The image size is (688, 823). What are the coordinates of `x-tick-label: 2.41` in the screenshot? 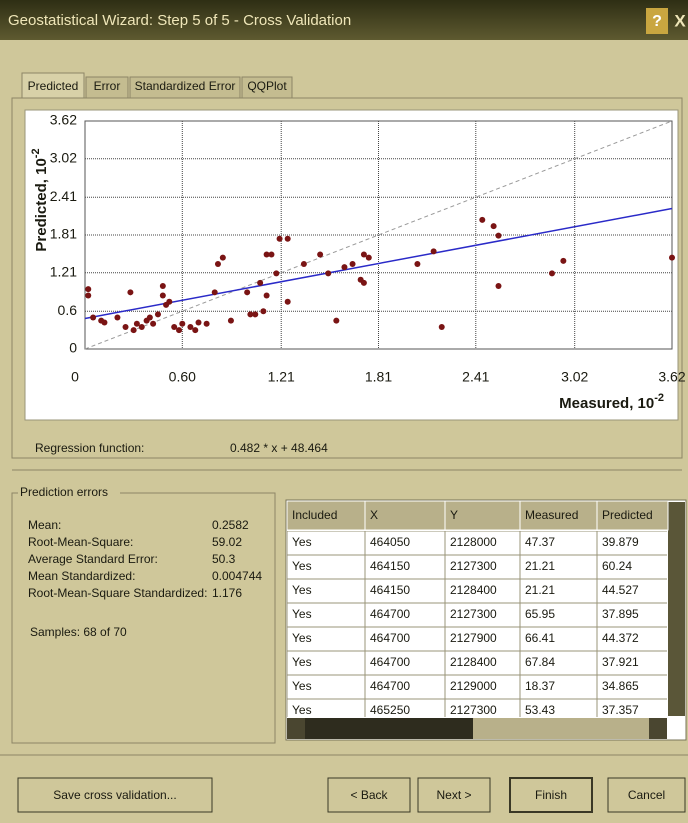 It's located at (475, 377).